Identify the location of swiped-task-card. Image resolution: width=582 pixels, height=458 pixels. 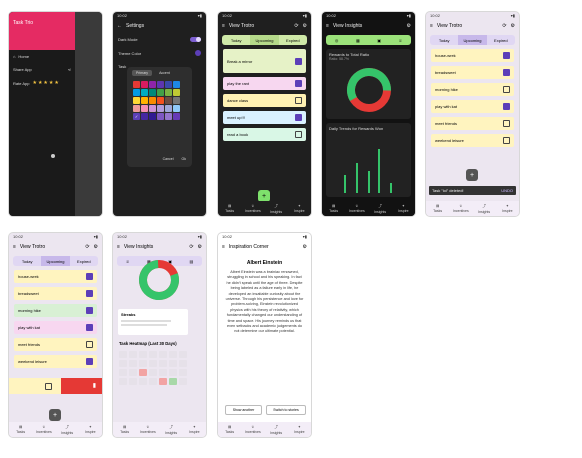
(35, 386).